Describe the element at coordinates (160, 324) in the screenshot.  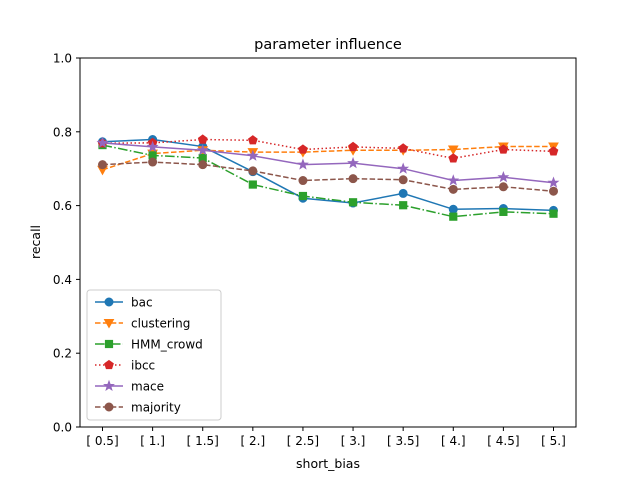
I see `legend-label: clustering` at that location.